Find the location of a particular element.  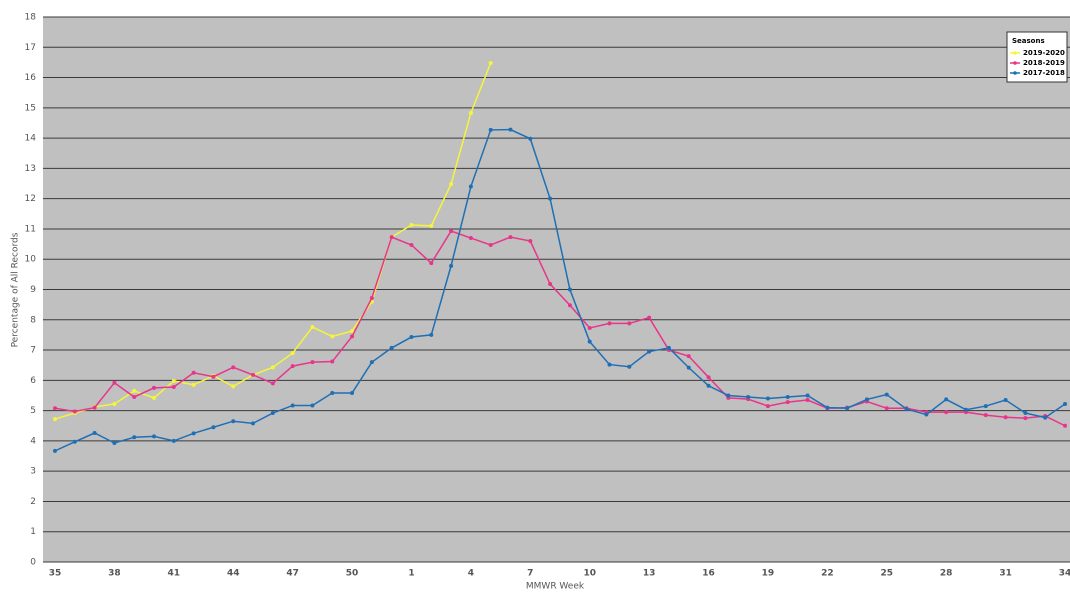

x-tick-label: 38 is located at coordinates (114, 574).